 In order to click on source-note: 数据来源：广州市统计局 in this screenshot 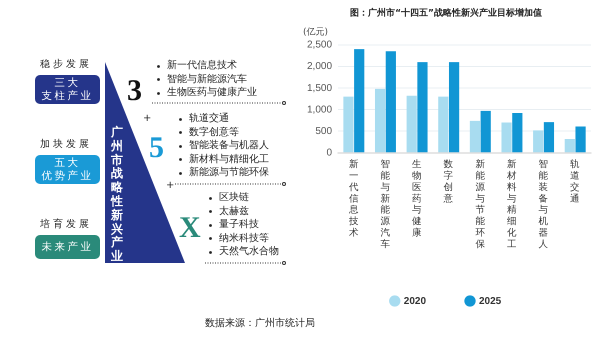, I will do `click(260, 323)`.